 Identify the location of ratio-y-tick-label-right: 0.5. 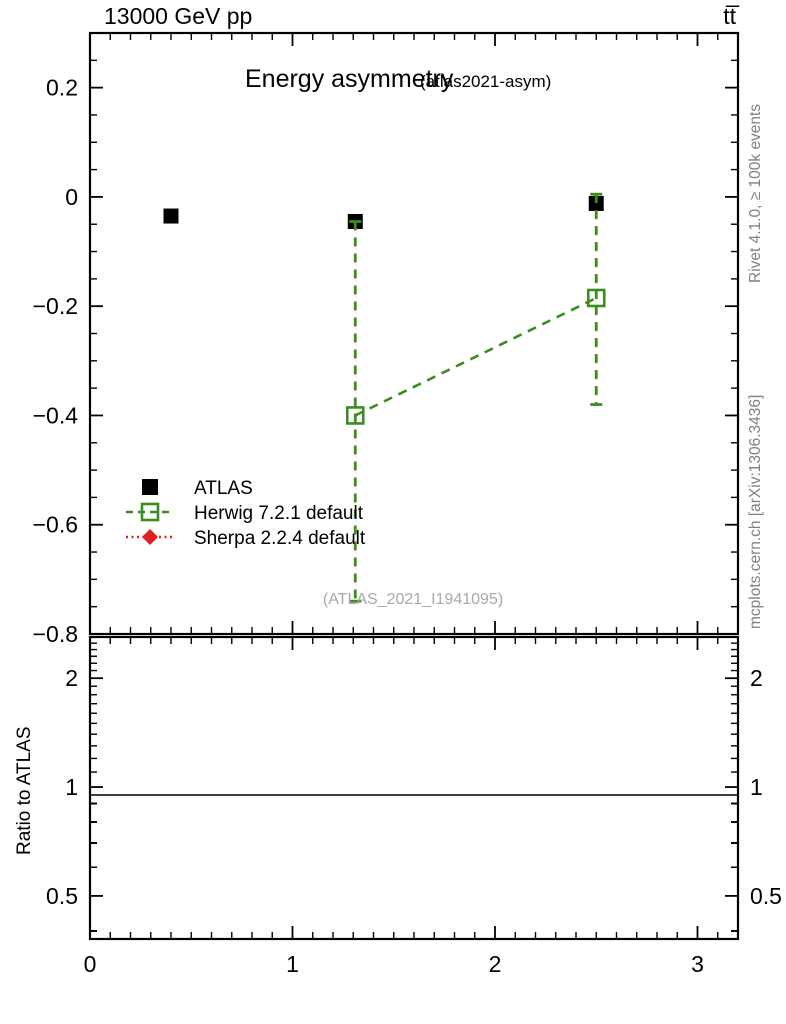
(766, 896).